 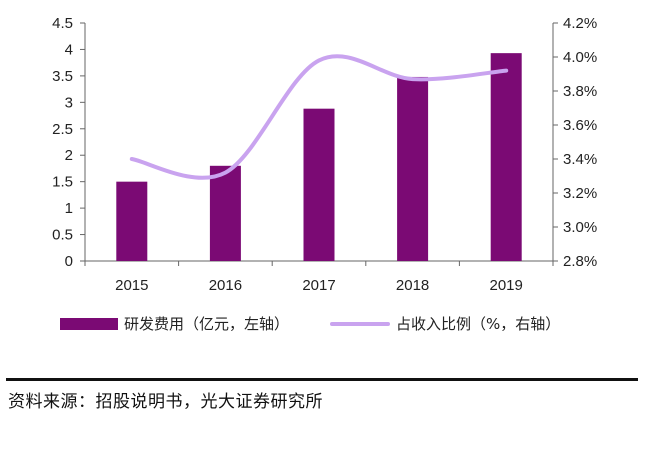 I want to click on legend-line-swatch, so click(x=360, y=323).